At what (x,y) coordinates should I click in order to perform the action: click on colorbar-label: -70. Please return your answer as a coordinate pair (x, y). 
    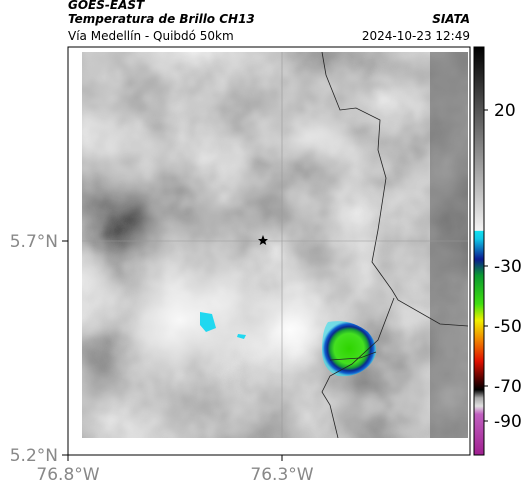
    Looking at the image, I should click on (508, 387).